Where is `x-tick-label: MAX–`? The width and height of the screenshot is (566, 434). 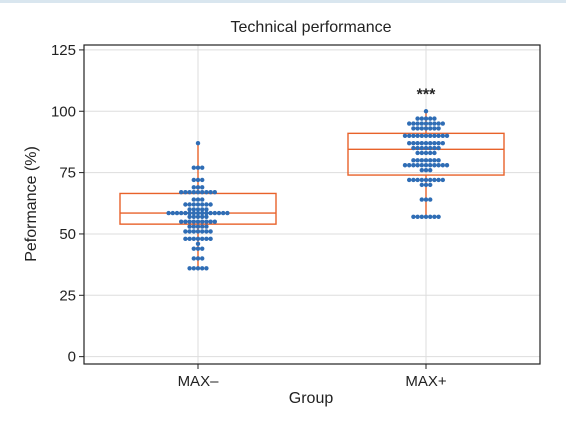
x-tick-label: MAX– is located at coordinates (199, 381).